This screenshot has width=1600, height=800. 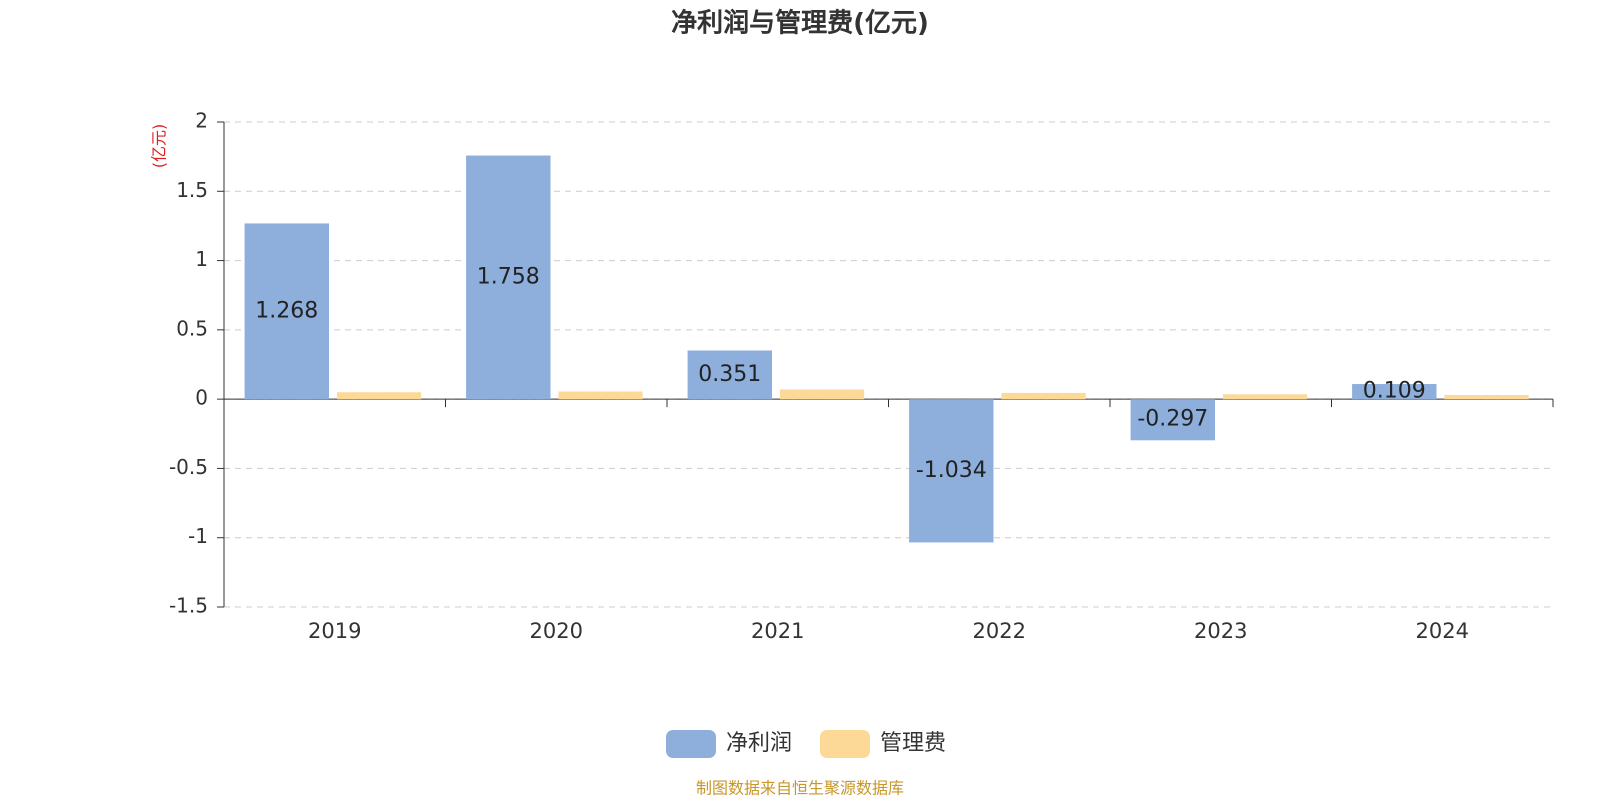 I want to click on y-axis-label: (亿元), so click(x=159, y=146).